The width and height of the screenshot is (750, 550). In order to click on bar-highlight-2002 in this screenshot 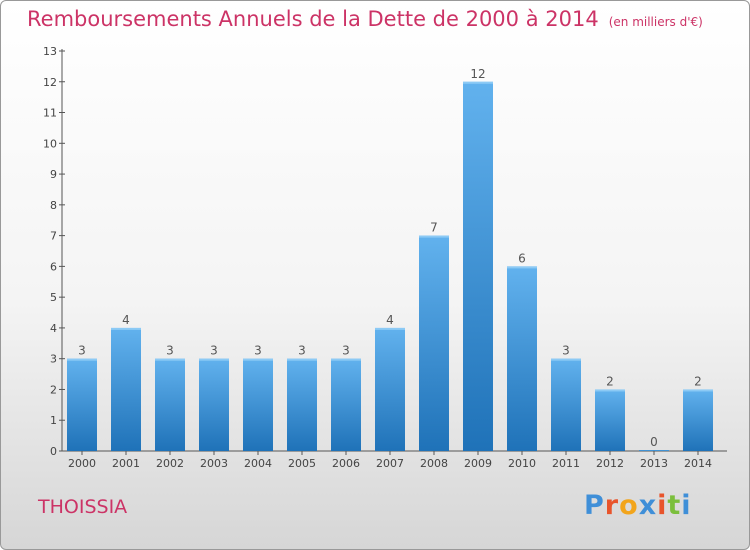, I will do `click(170, 359)`.